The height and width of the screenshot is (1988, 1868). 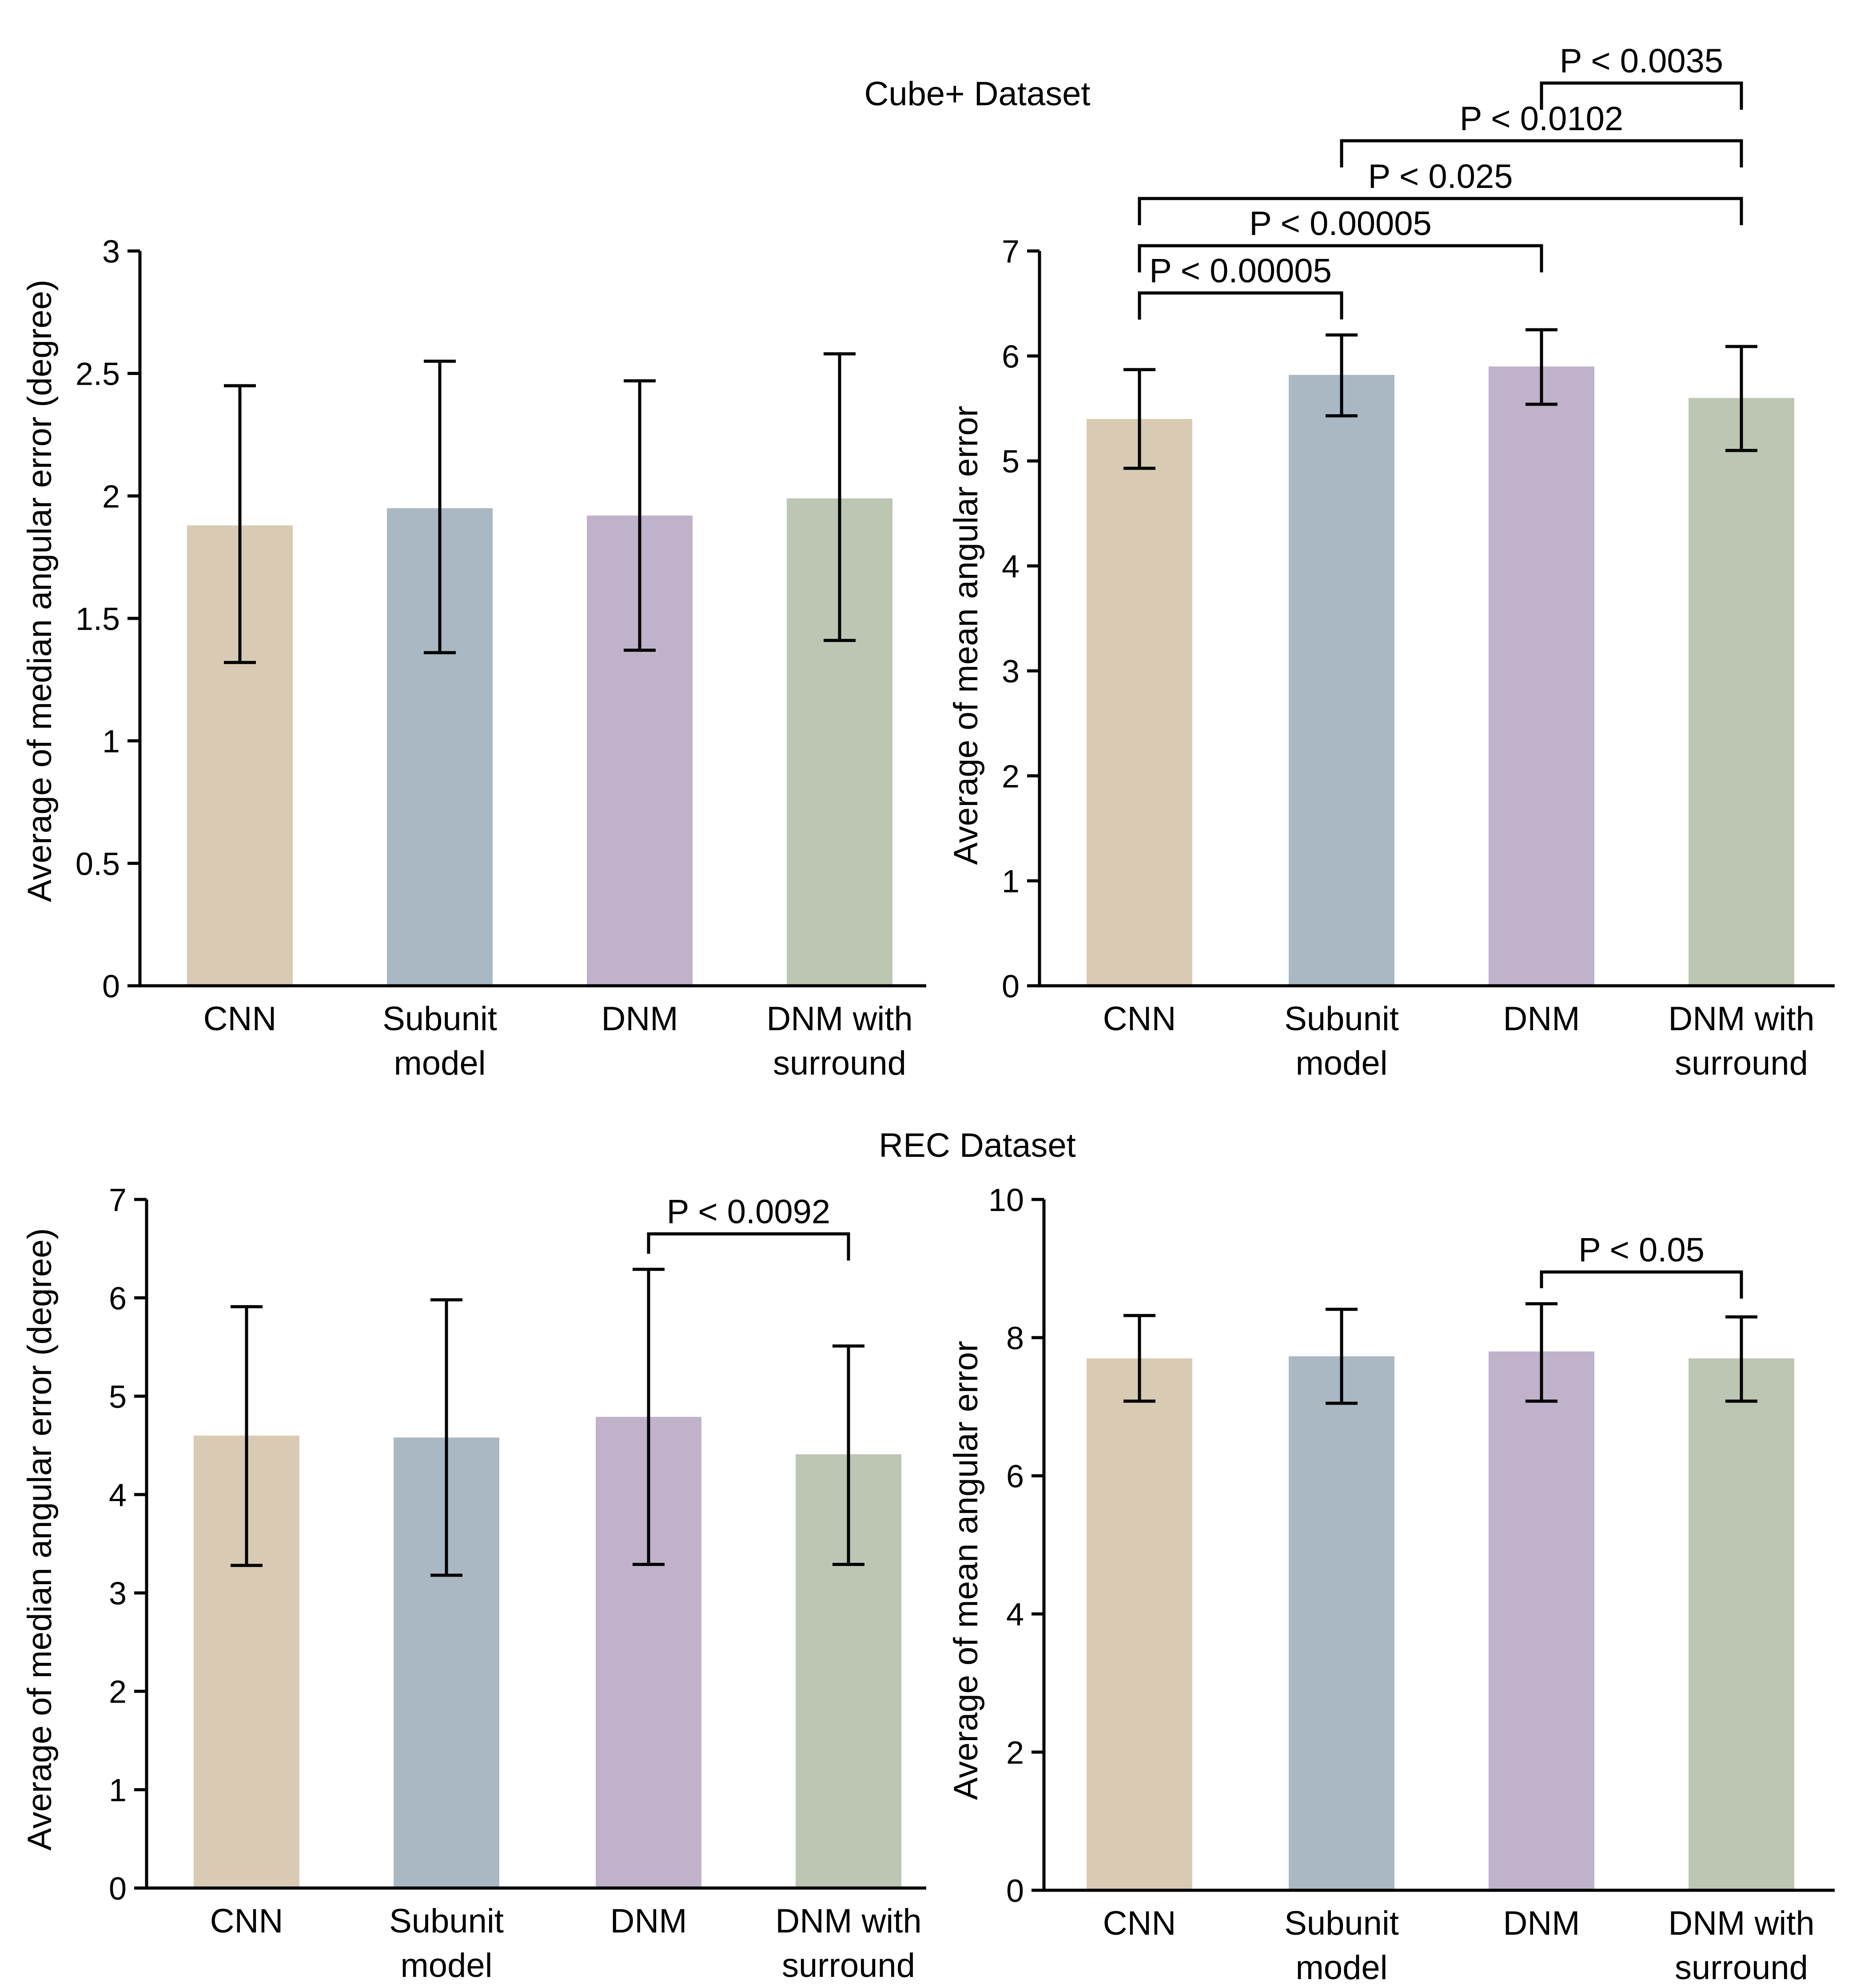 What do you see at coordinates (1641, 61) in the screenshot?
I see `significance-label: P < 0.0035` at bounding box center [1641, 61].